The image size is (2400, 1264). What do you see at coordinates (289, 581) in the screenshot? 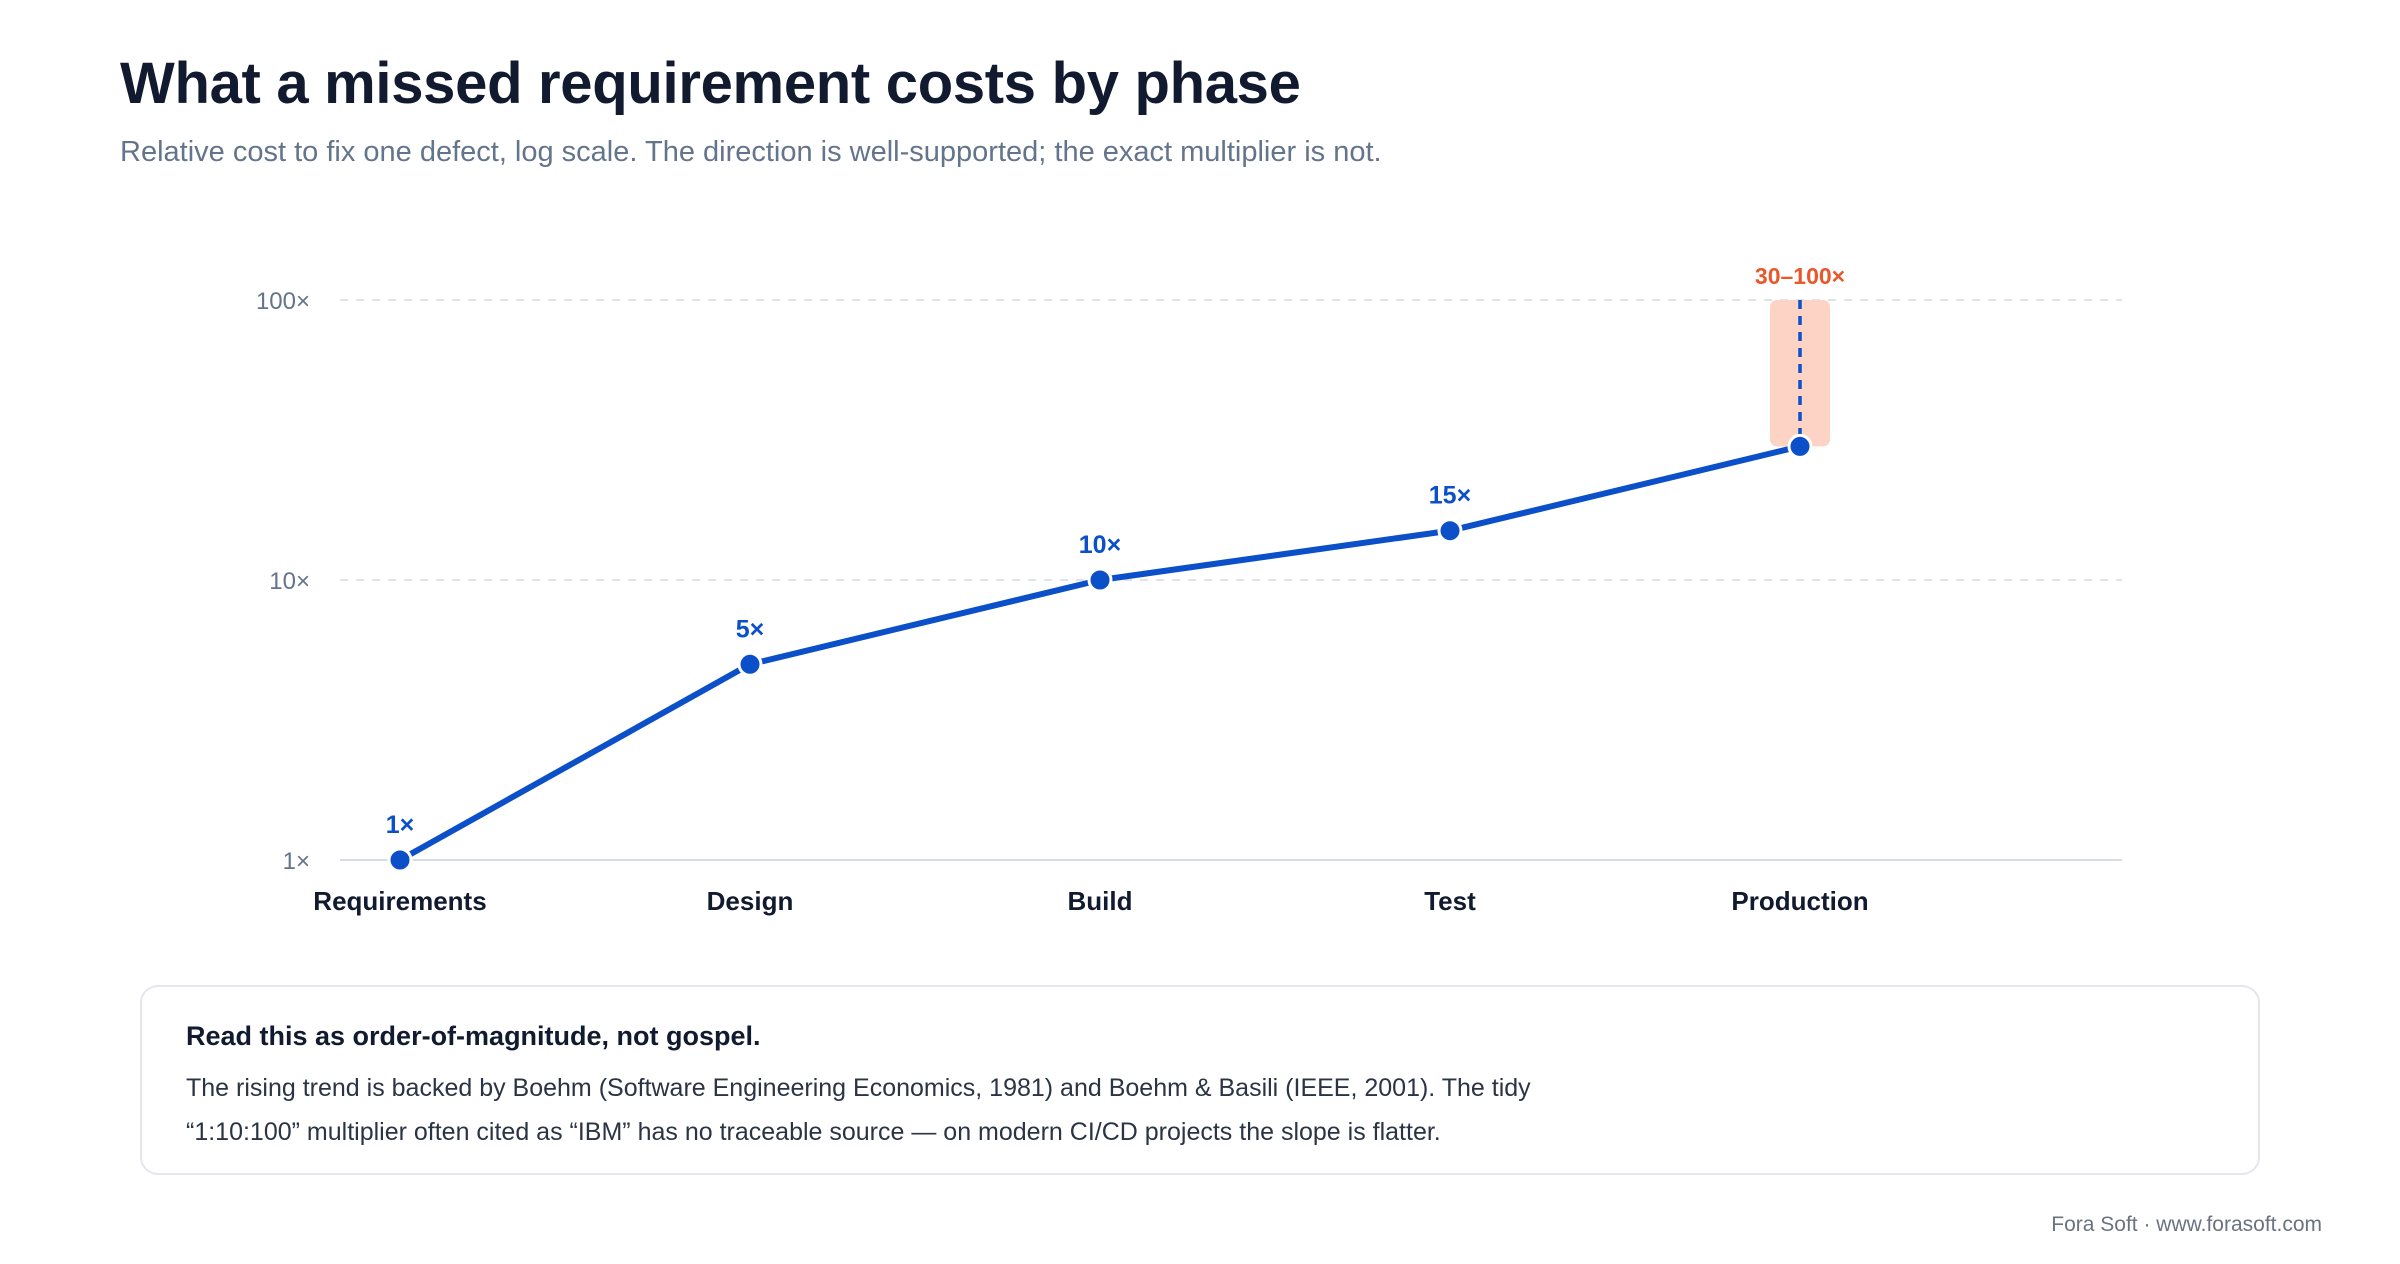
I see `y-tick-label: 10×` at bounding box center [289, 581].